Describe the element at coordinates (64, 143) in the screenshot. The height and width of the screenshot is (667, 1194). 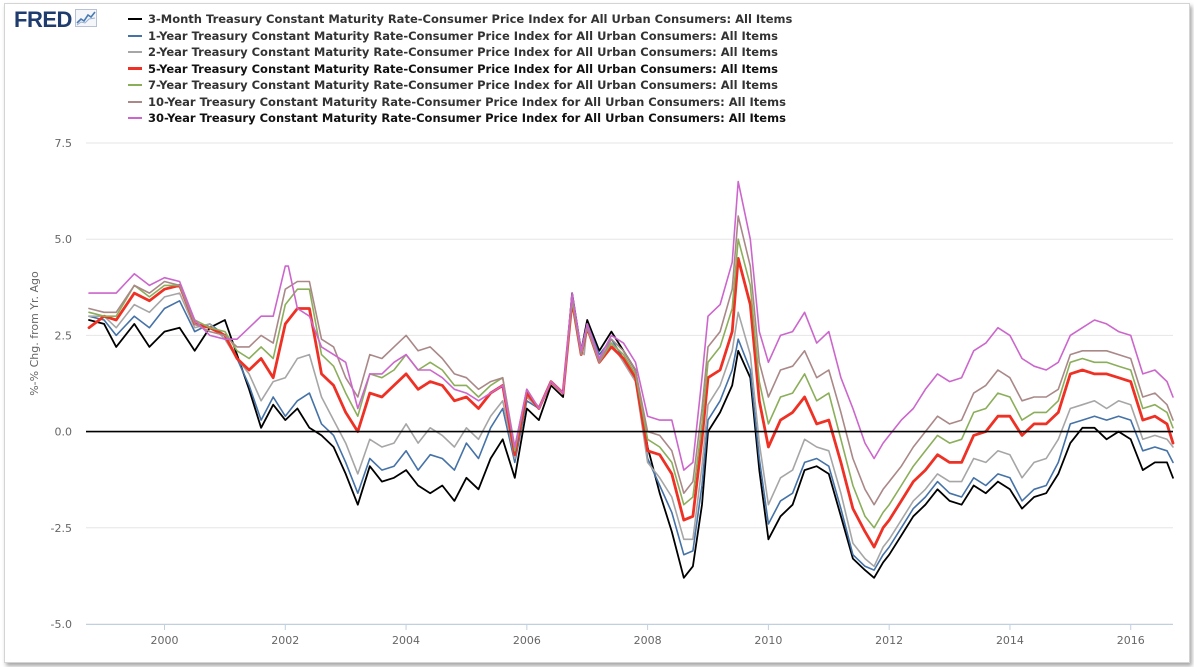
I see `y-tick-label: 7.5` at that location.